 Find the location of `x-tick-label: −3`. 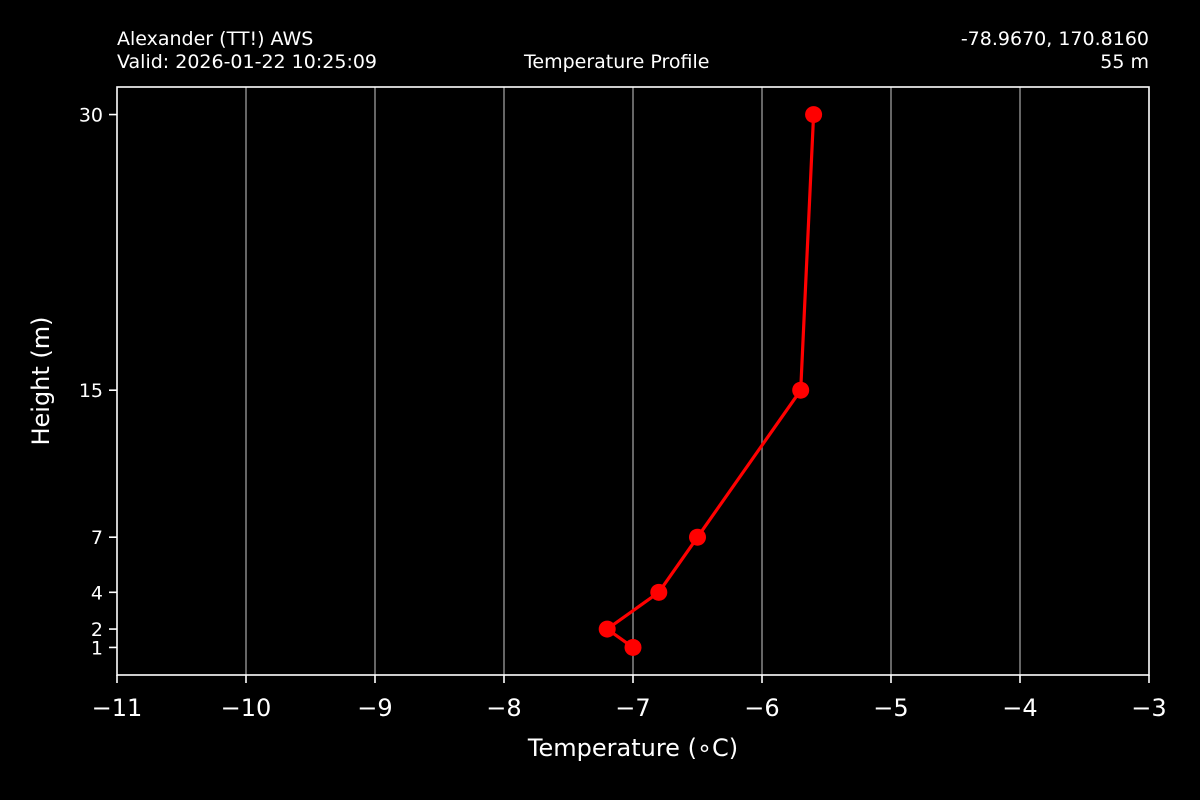

x-tick-label: −3 is located at coordinates (1148, 708).